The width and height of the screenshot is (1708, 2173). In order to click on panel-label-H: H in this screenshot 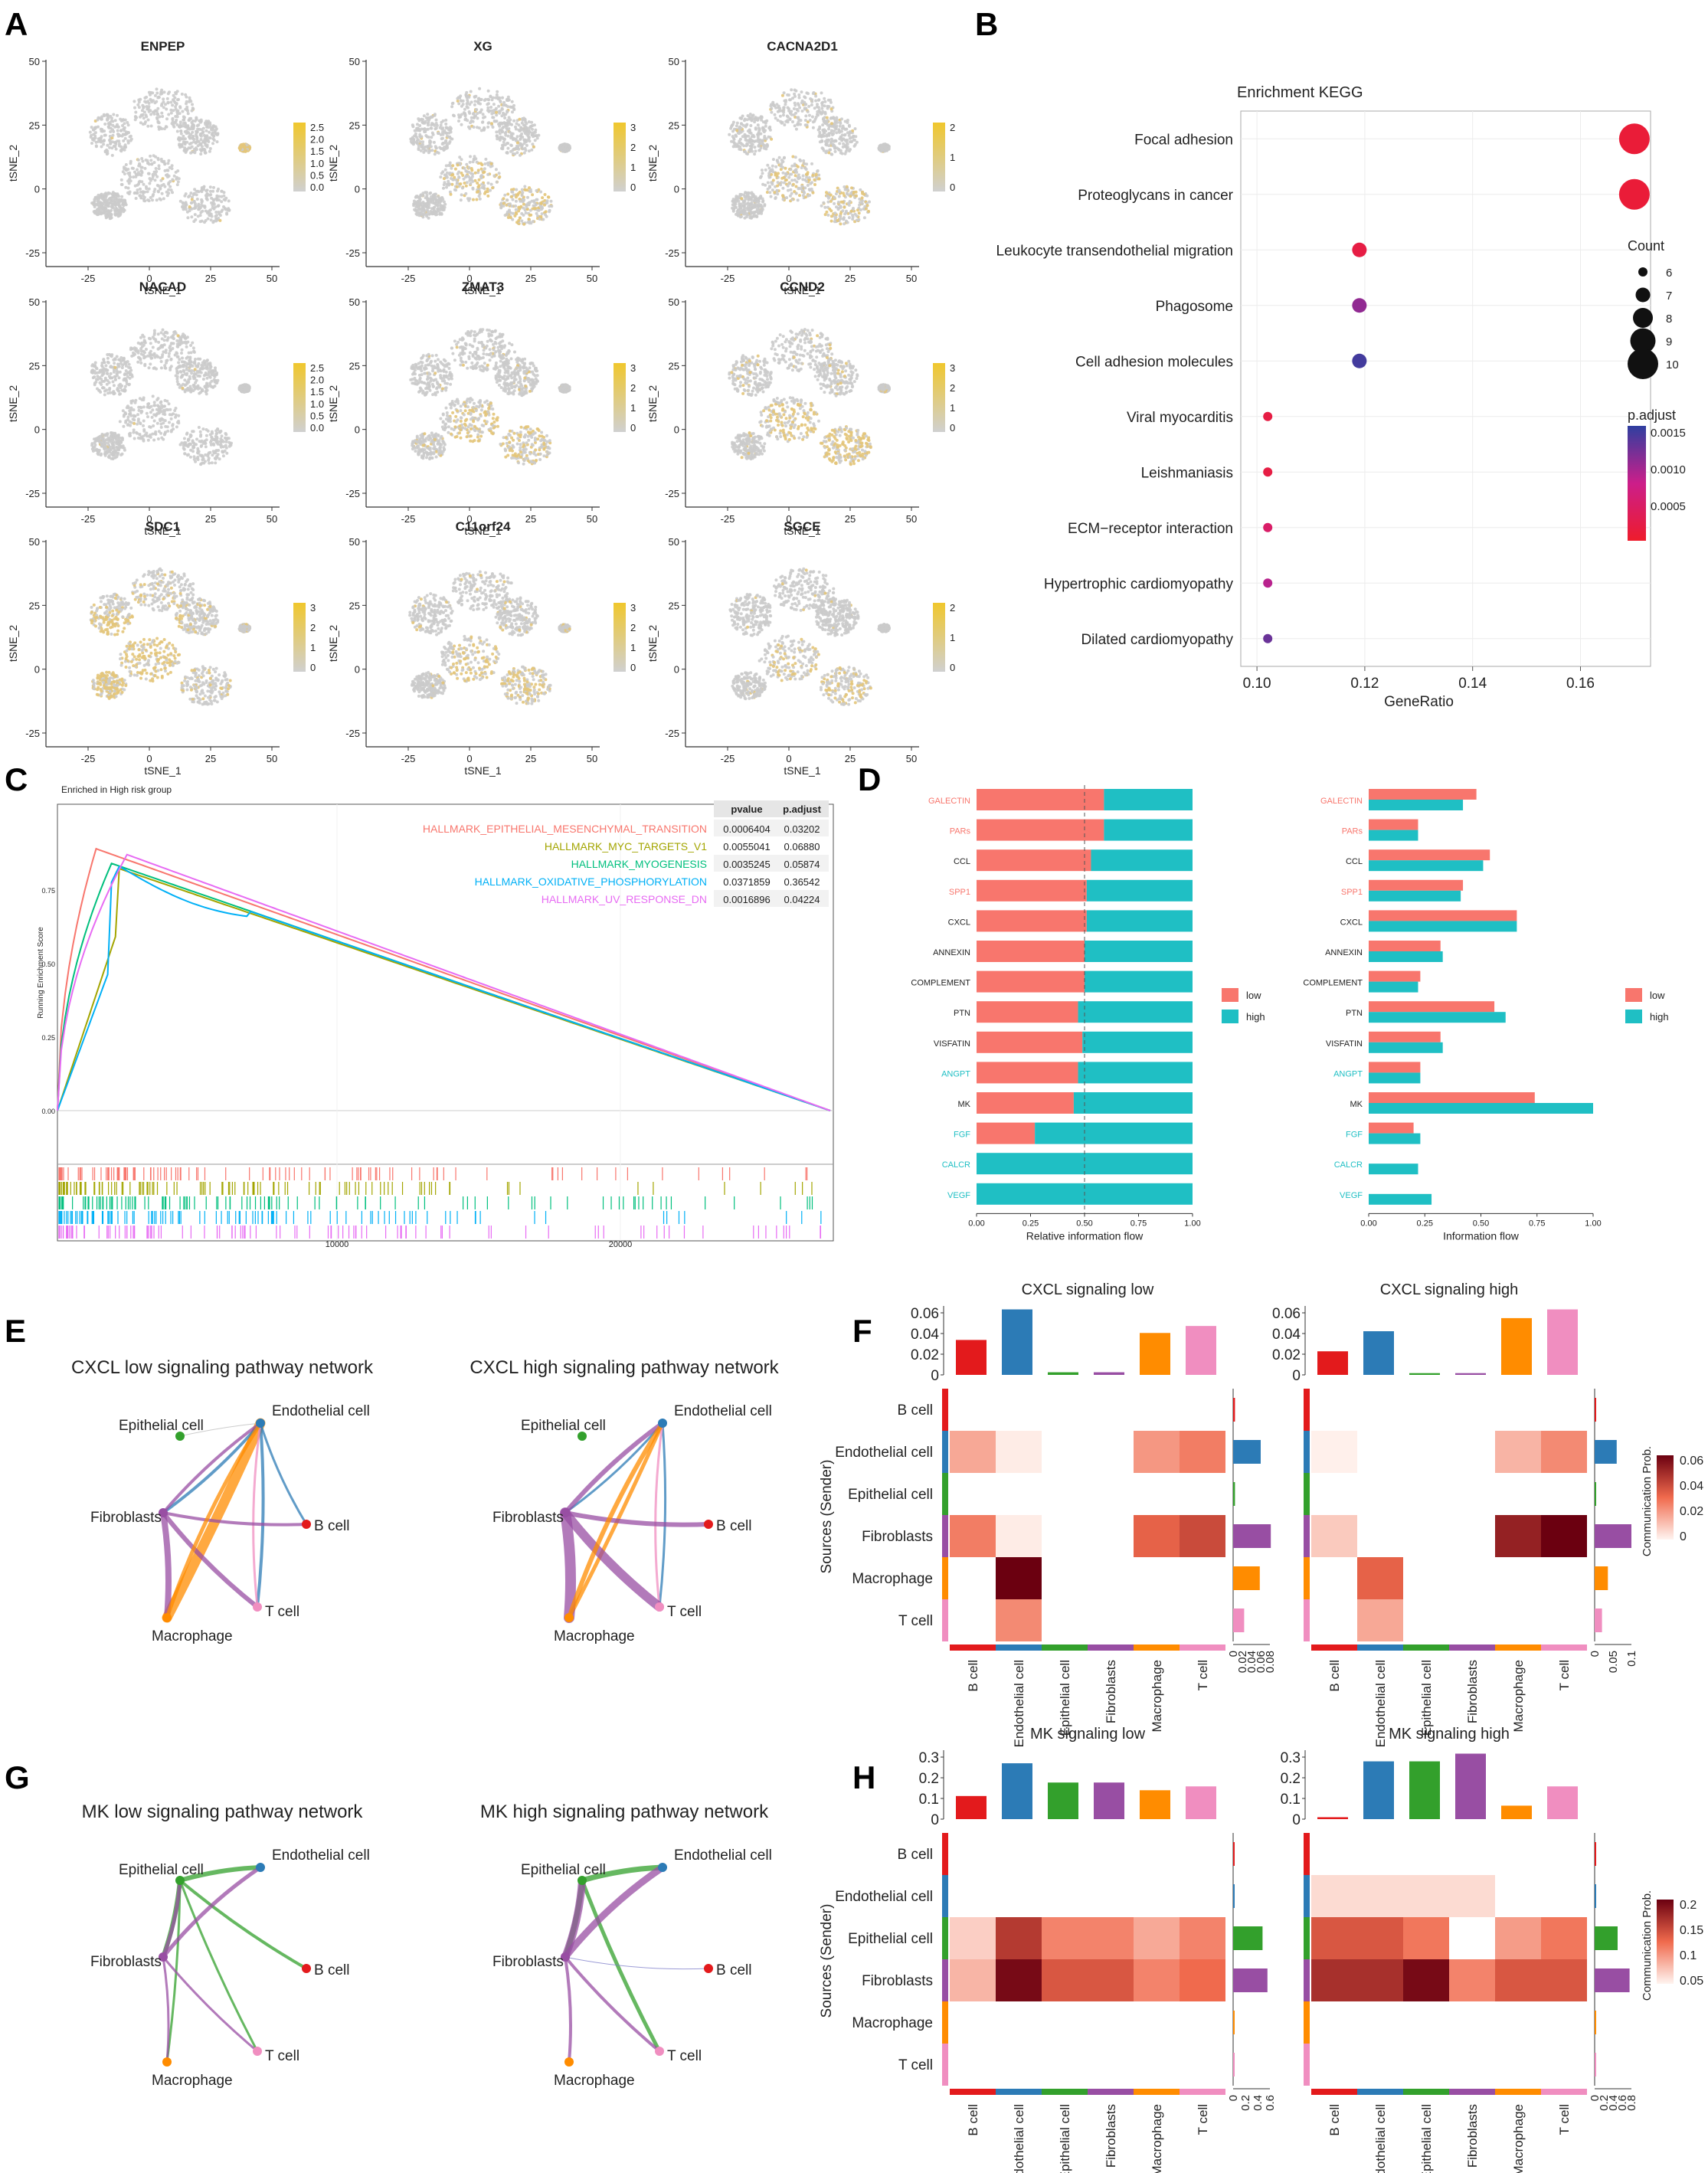, I will do `click(863, 1777)`.